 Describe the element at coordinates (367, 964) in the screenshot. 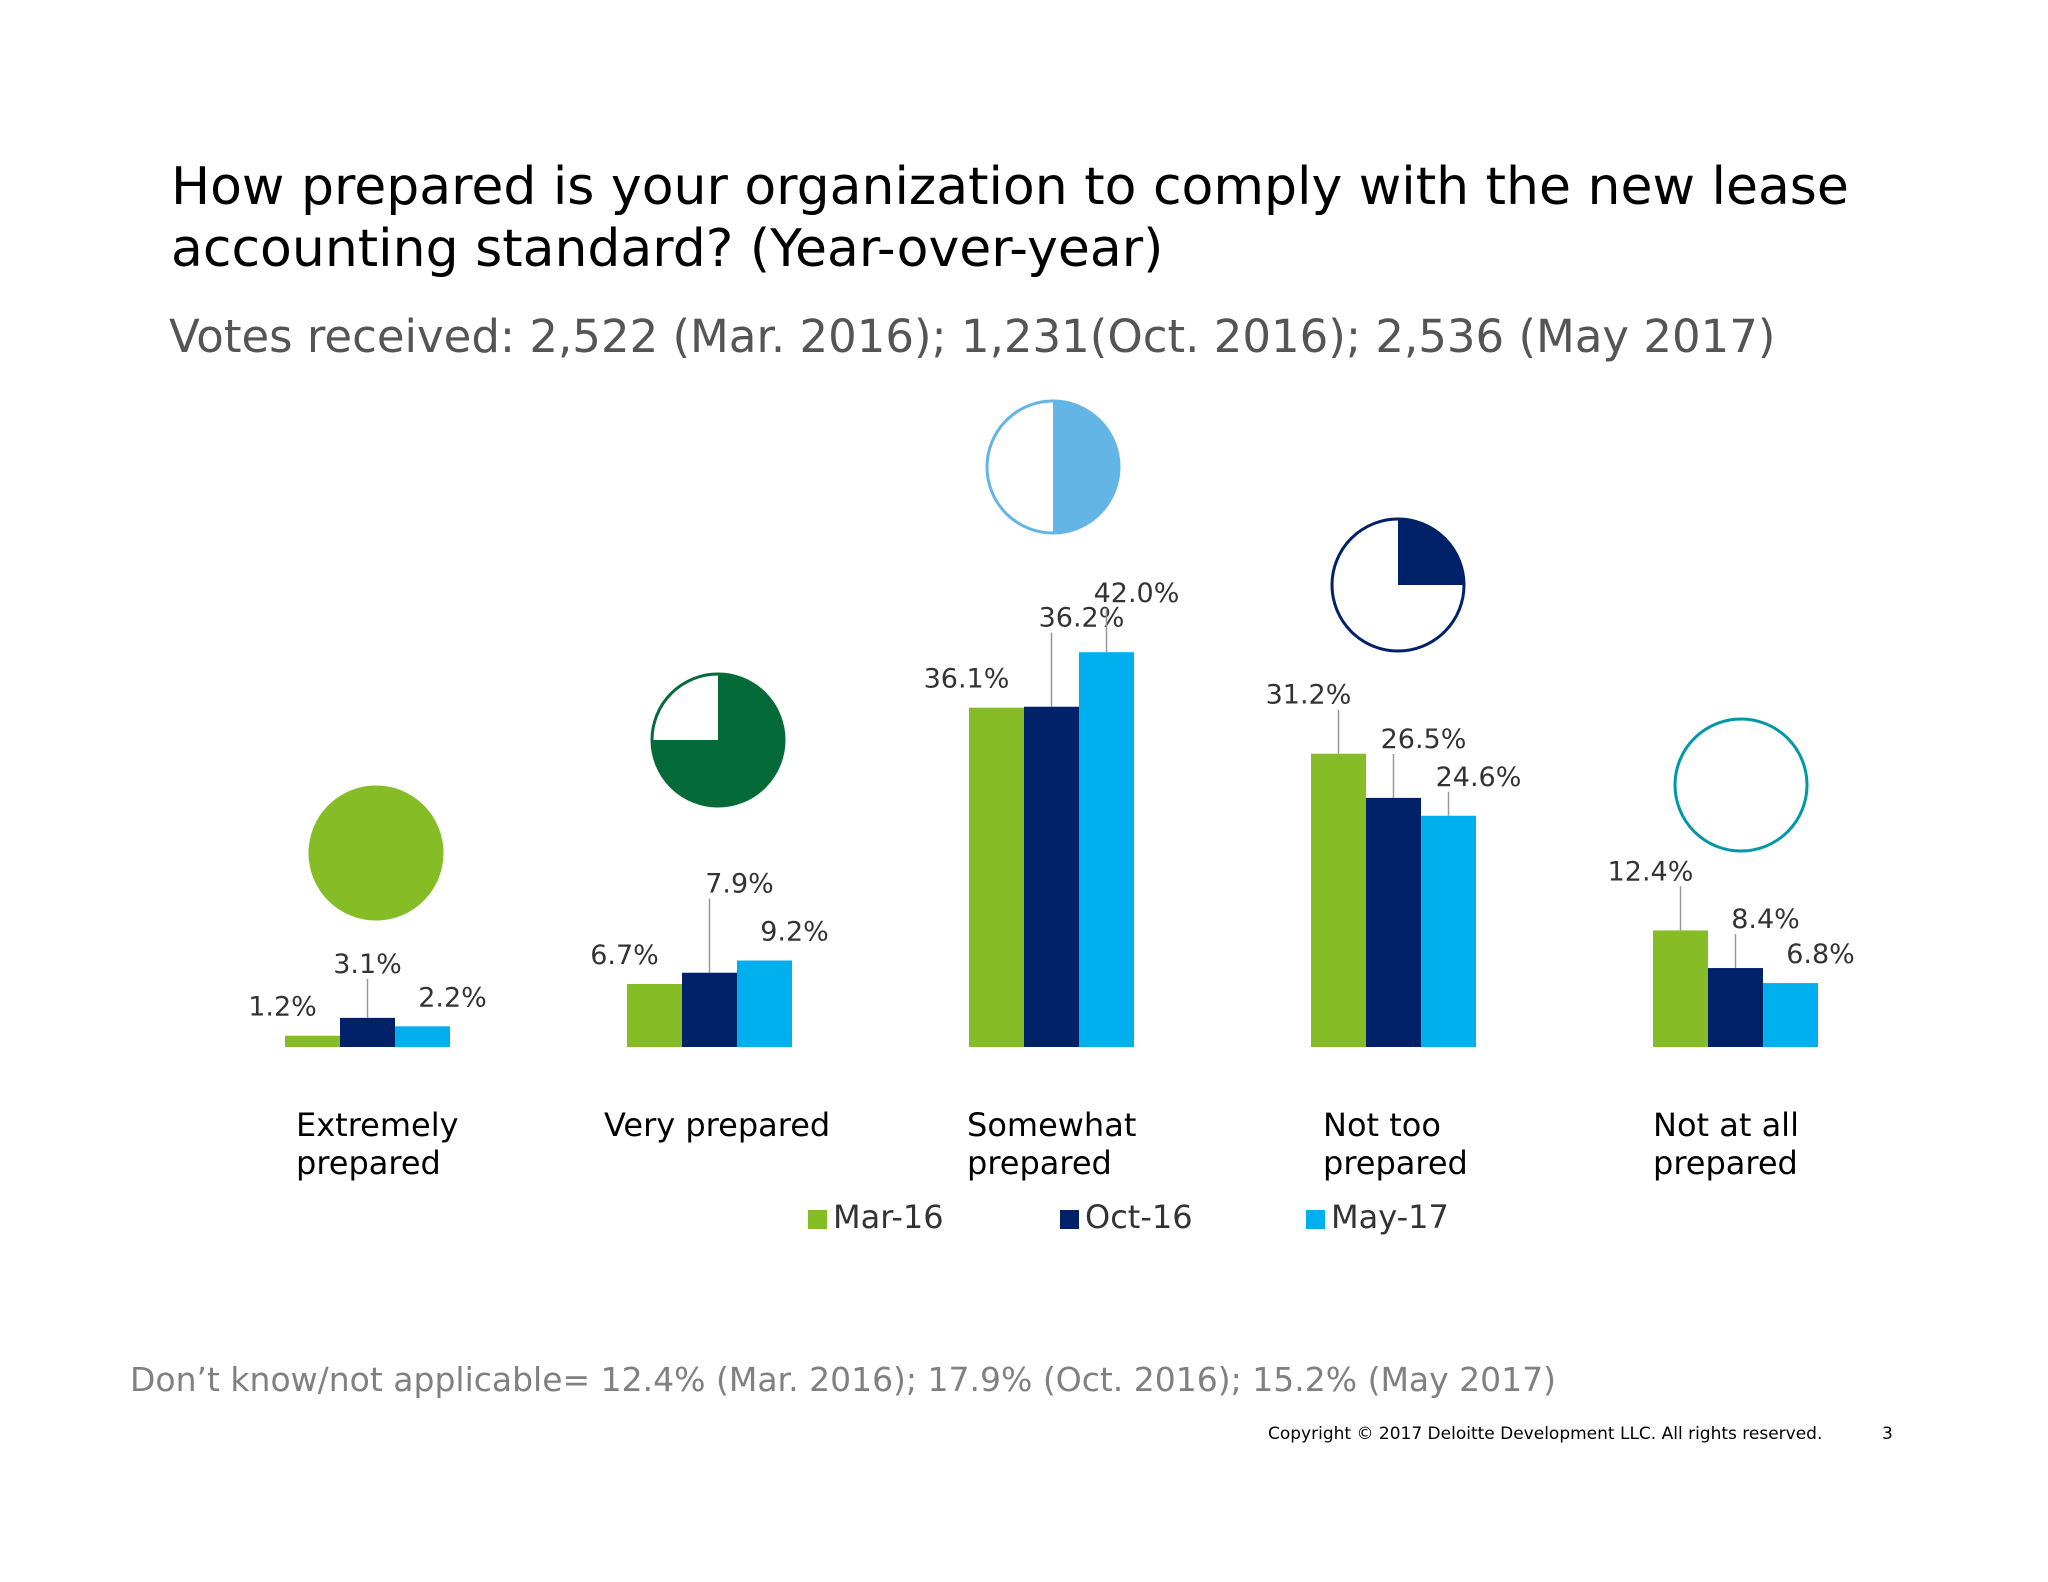

I see `data-label: 3.1%` at that location.